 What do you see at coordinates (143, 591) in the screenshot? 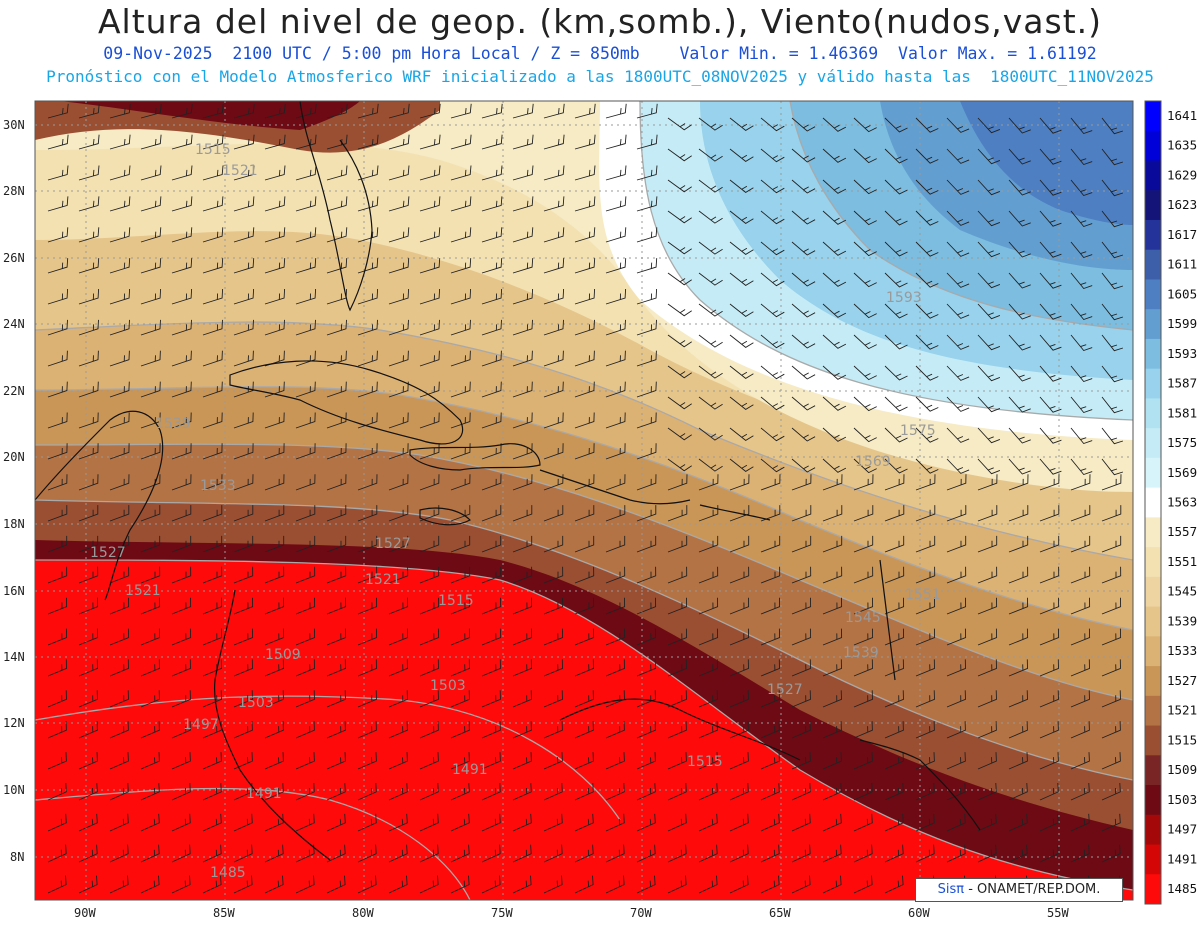
I see `contour-label: 1521` at bounding box center [143, 591].